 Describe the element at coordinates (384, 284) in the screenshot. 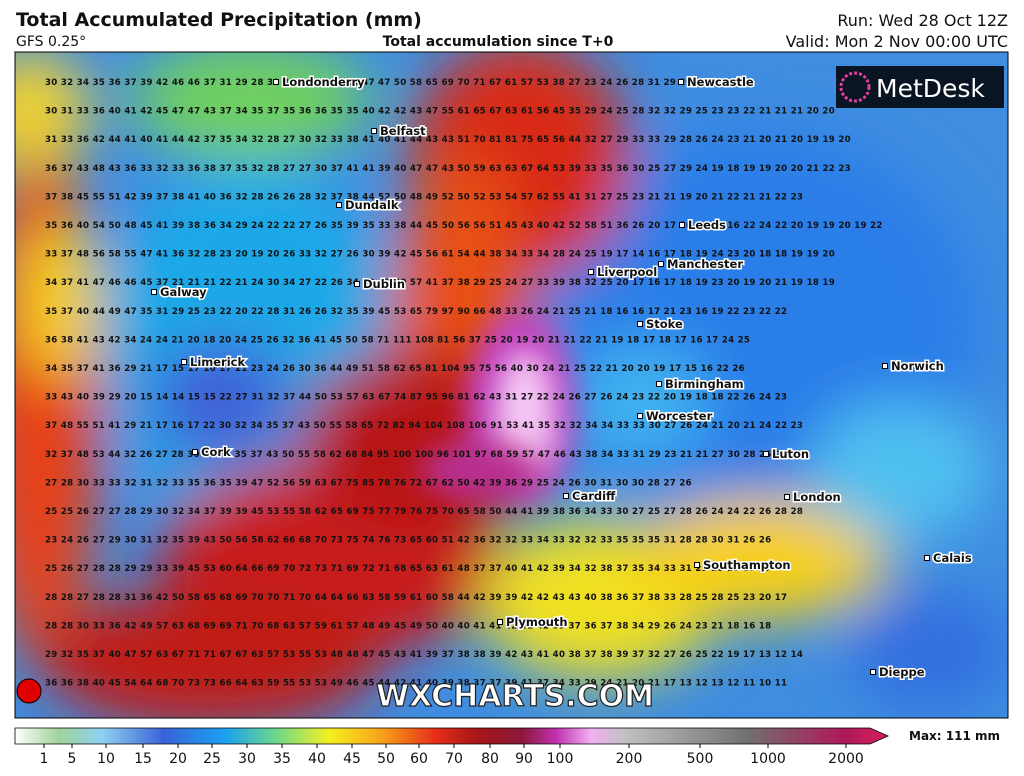

I see `city-label: Dublin` at that location.